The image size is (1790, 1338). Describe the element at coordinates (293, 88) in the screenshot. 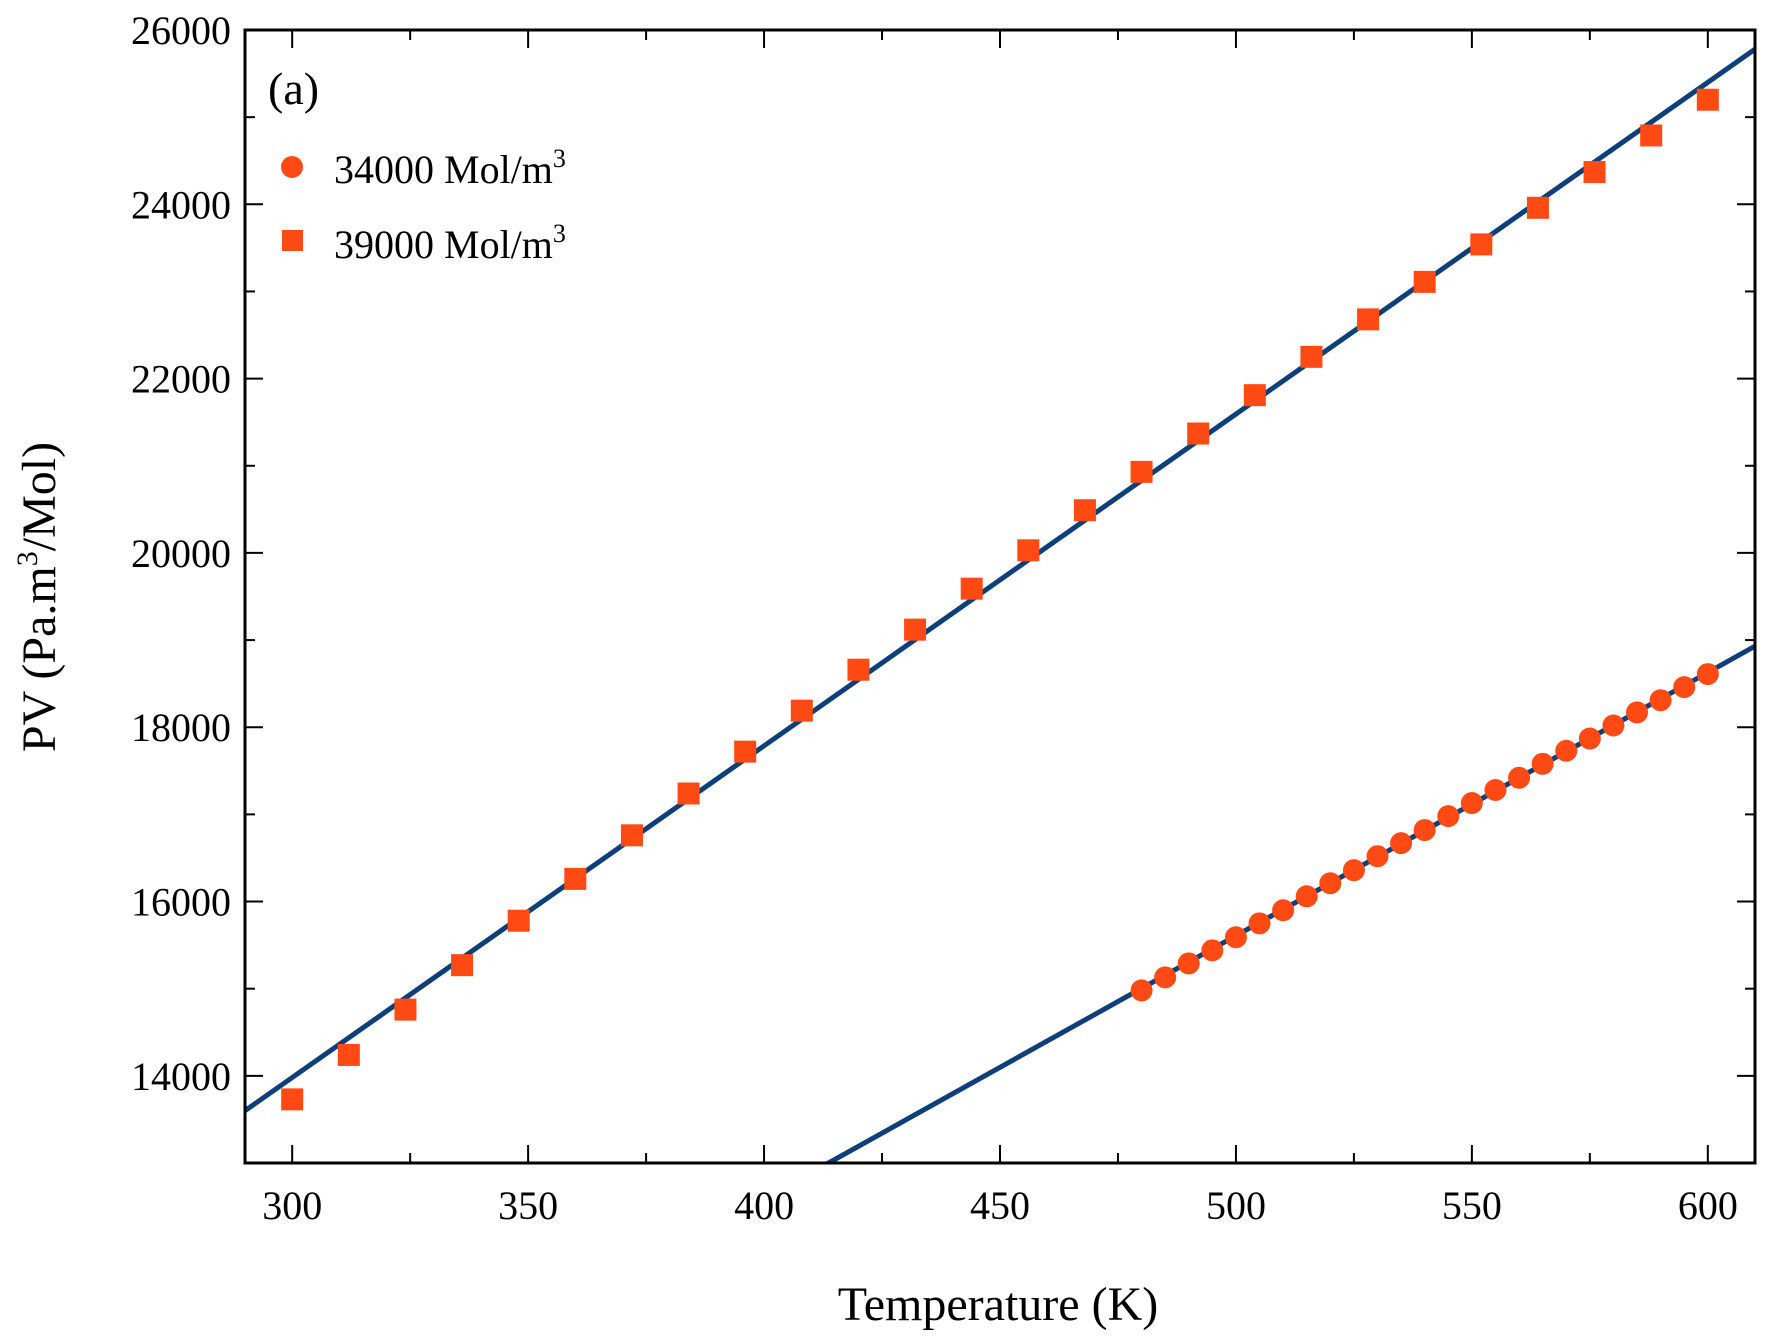

I see `panel-label: (a)` at that location.